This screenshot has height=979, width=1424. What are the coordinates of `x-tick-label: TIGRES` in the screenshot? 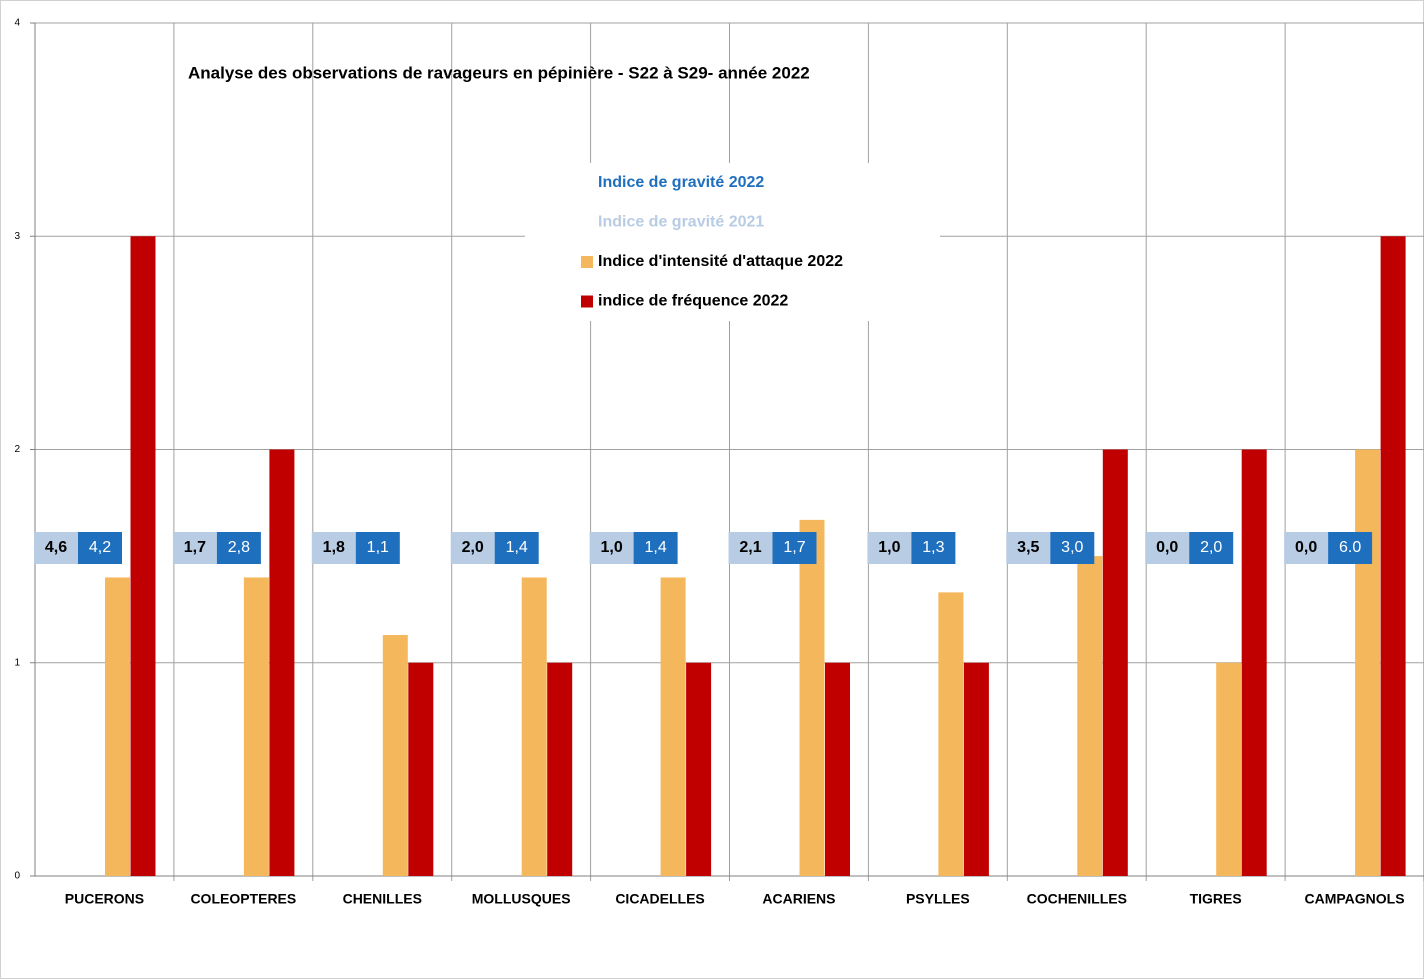 It's located at (1216, 899).